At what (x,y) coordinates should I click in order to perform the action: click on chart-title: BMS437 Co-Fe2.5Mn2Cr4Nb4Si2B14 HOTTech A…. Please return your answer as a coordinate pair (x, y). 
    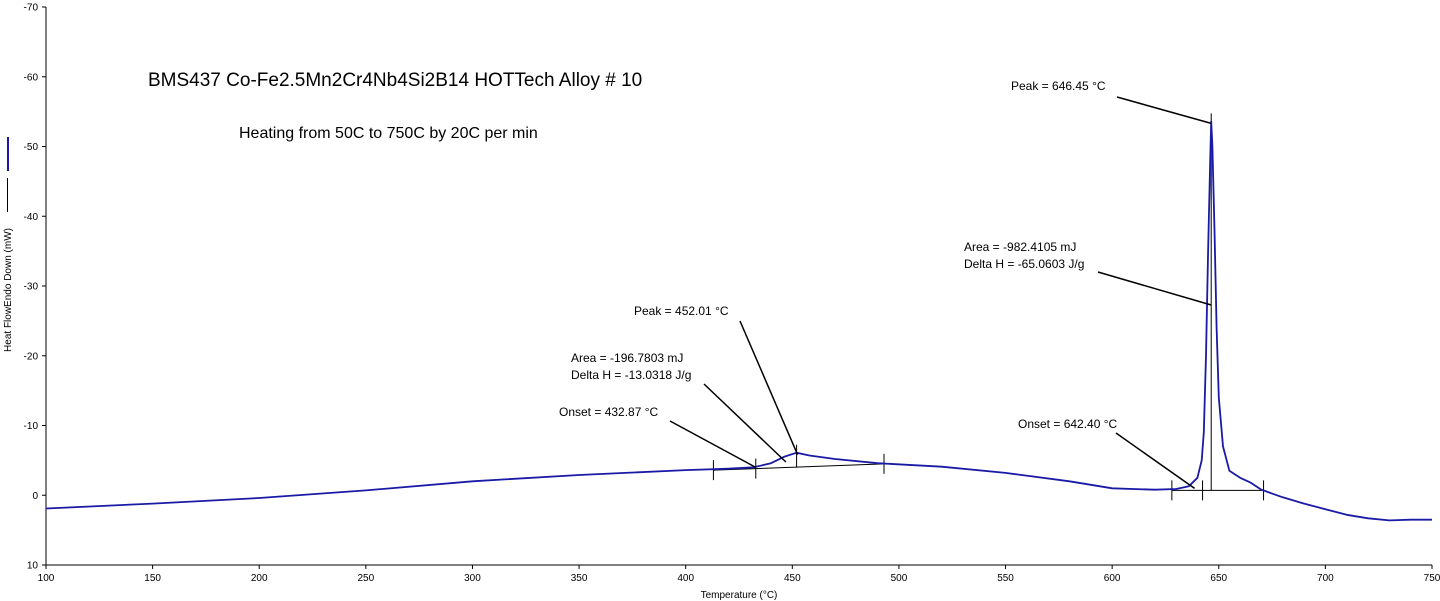
    Looking at the image, I should click on (395, 80).